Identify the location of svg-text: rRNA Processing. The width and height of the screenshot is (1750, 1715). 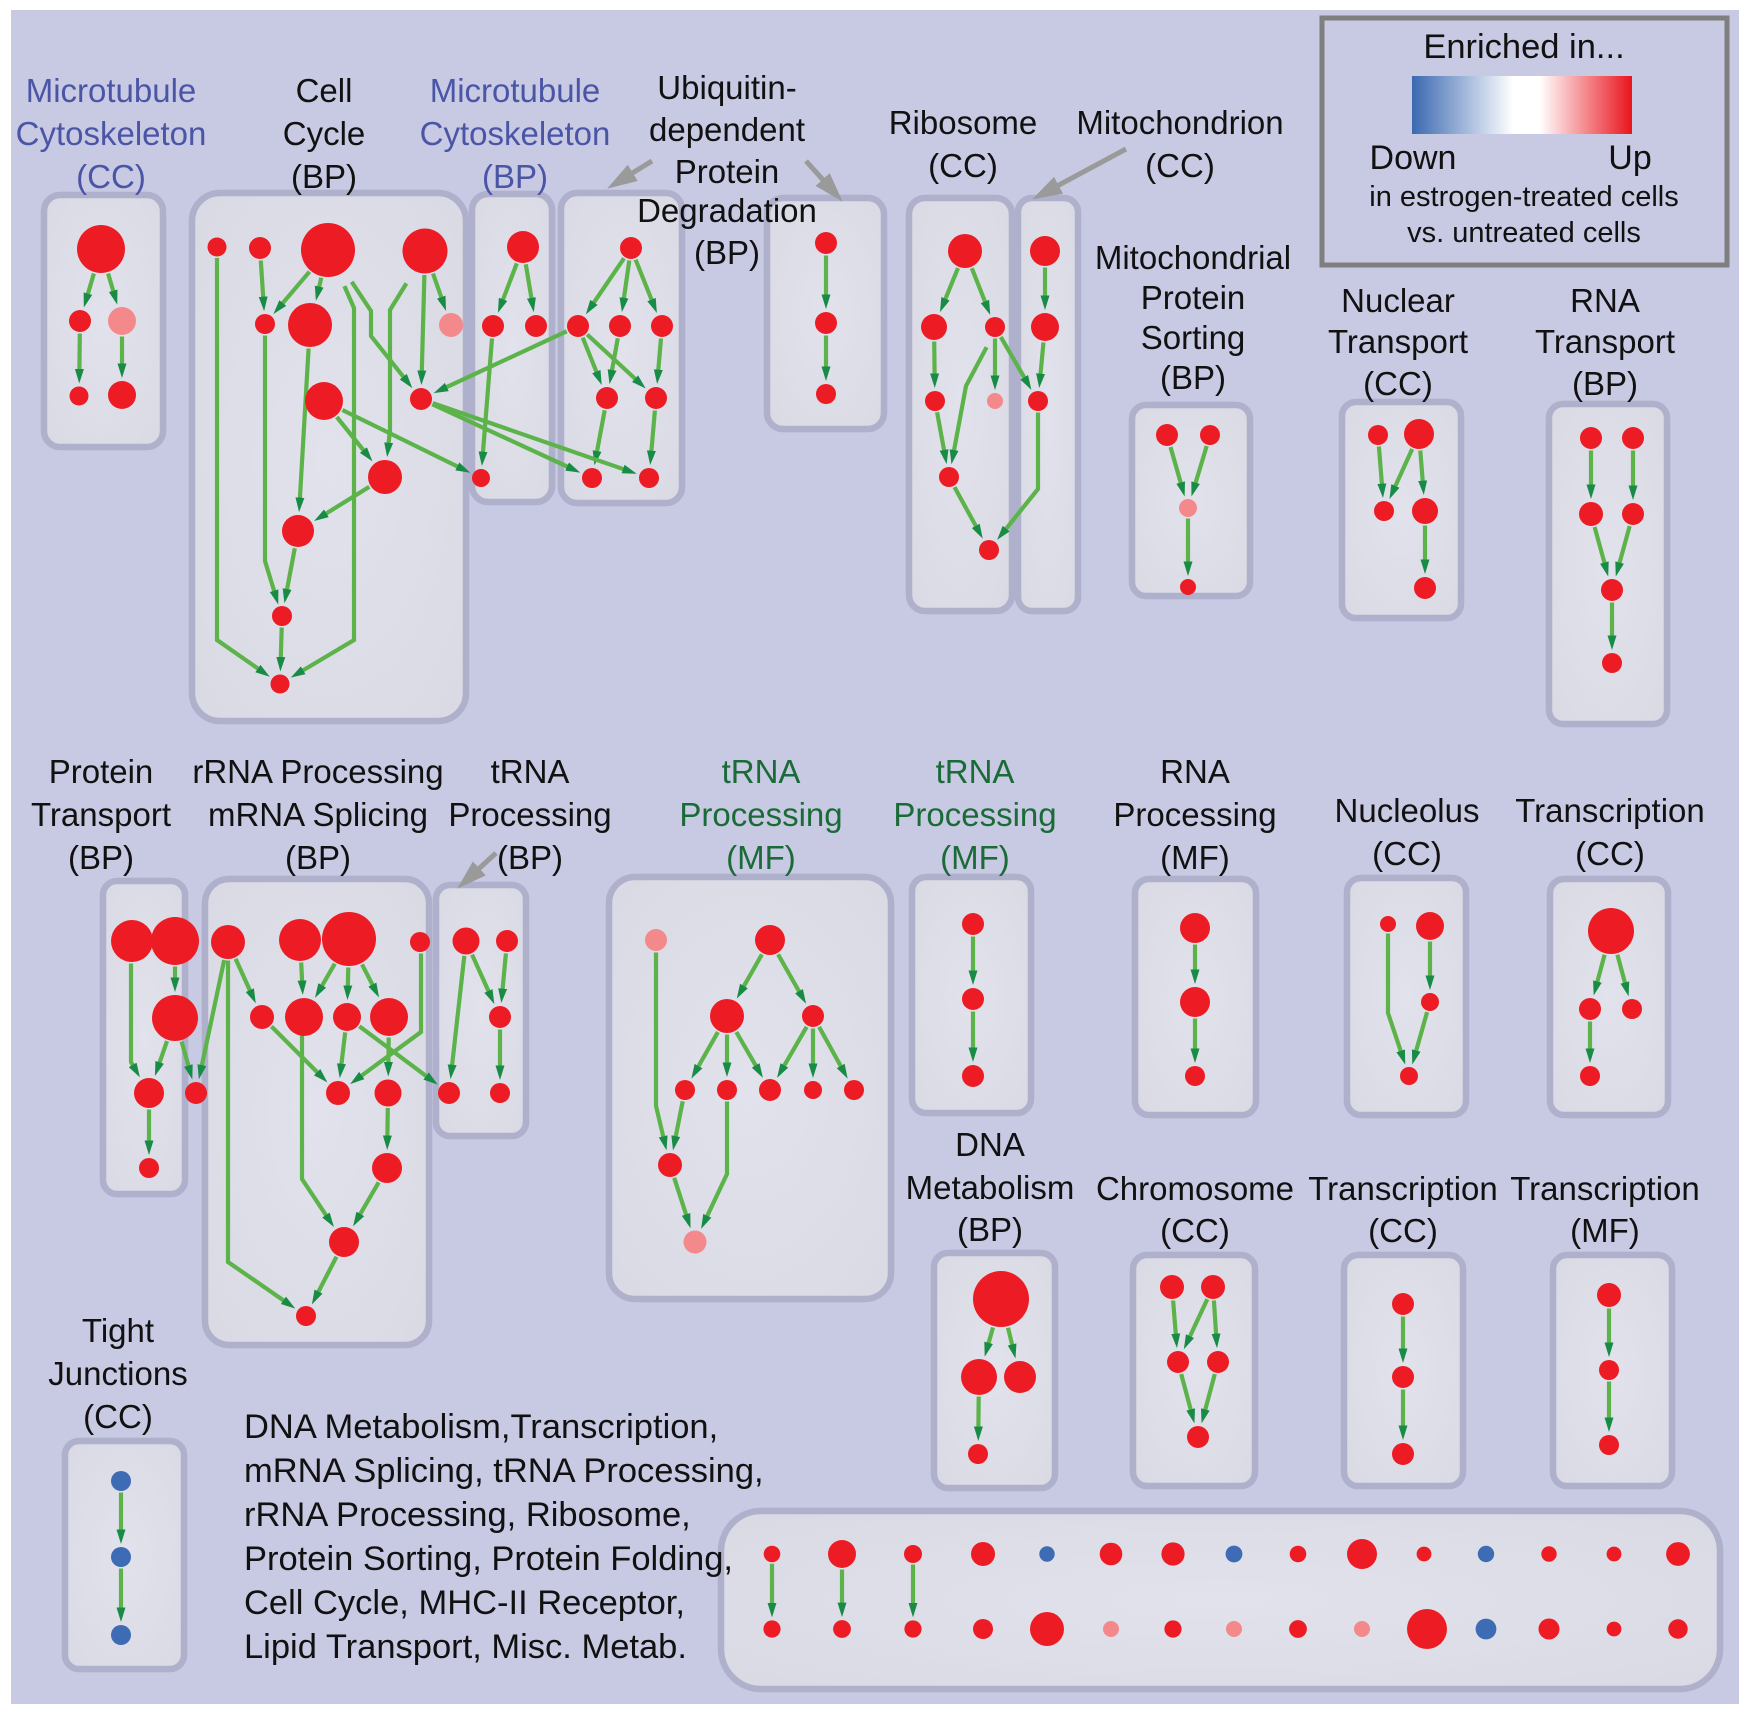
(317, 771).